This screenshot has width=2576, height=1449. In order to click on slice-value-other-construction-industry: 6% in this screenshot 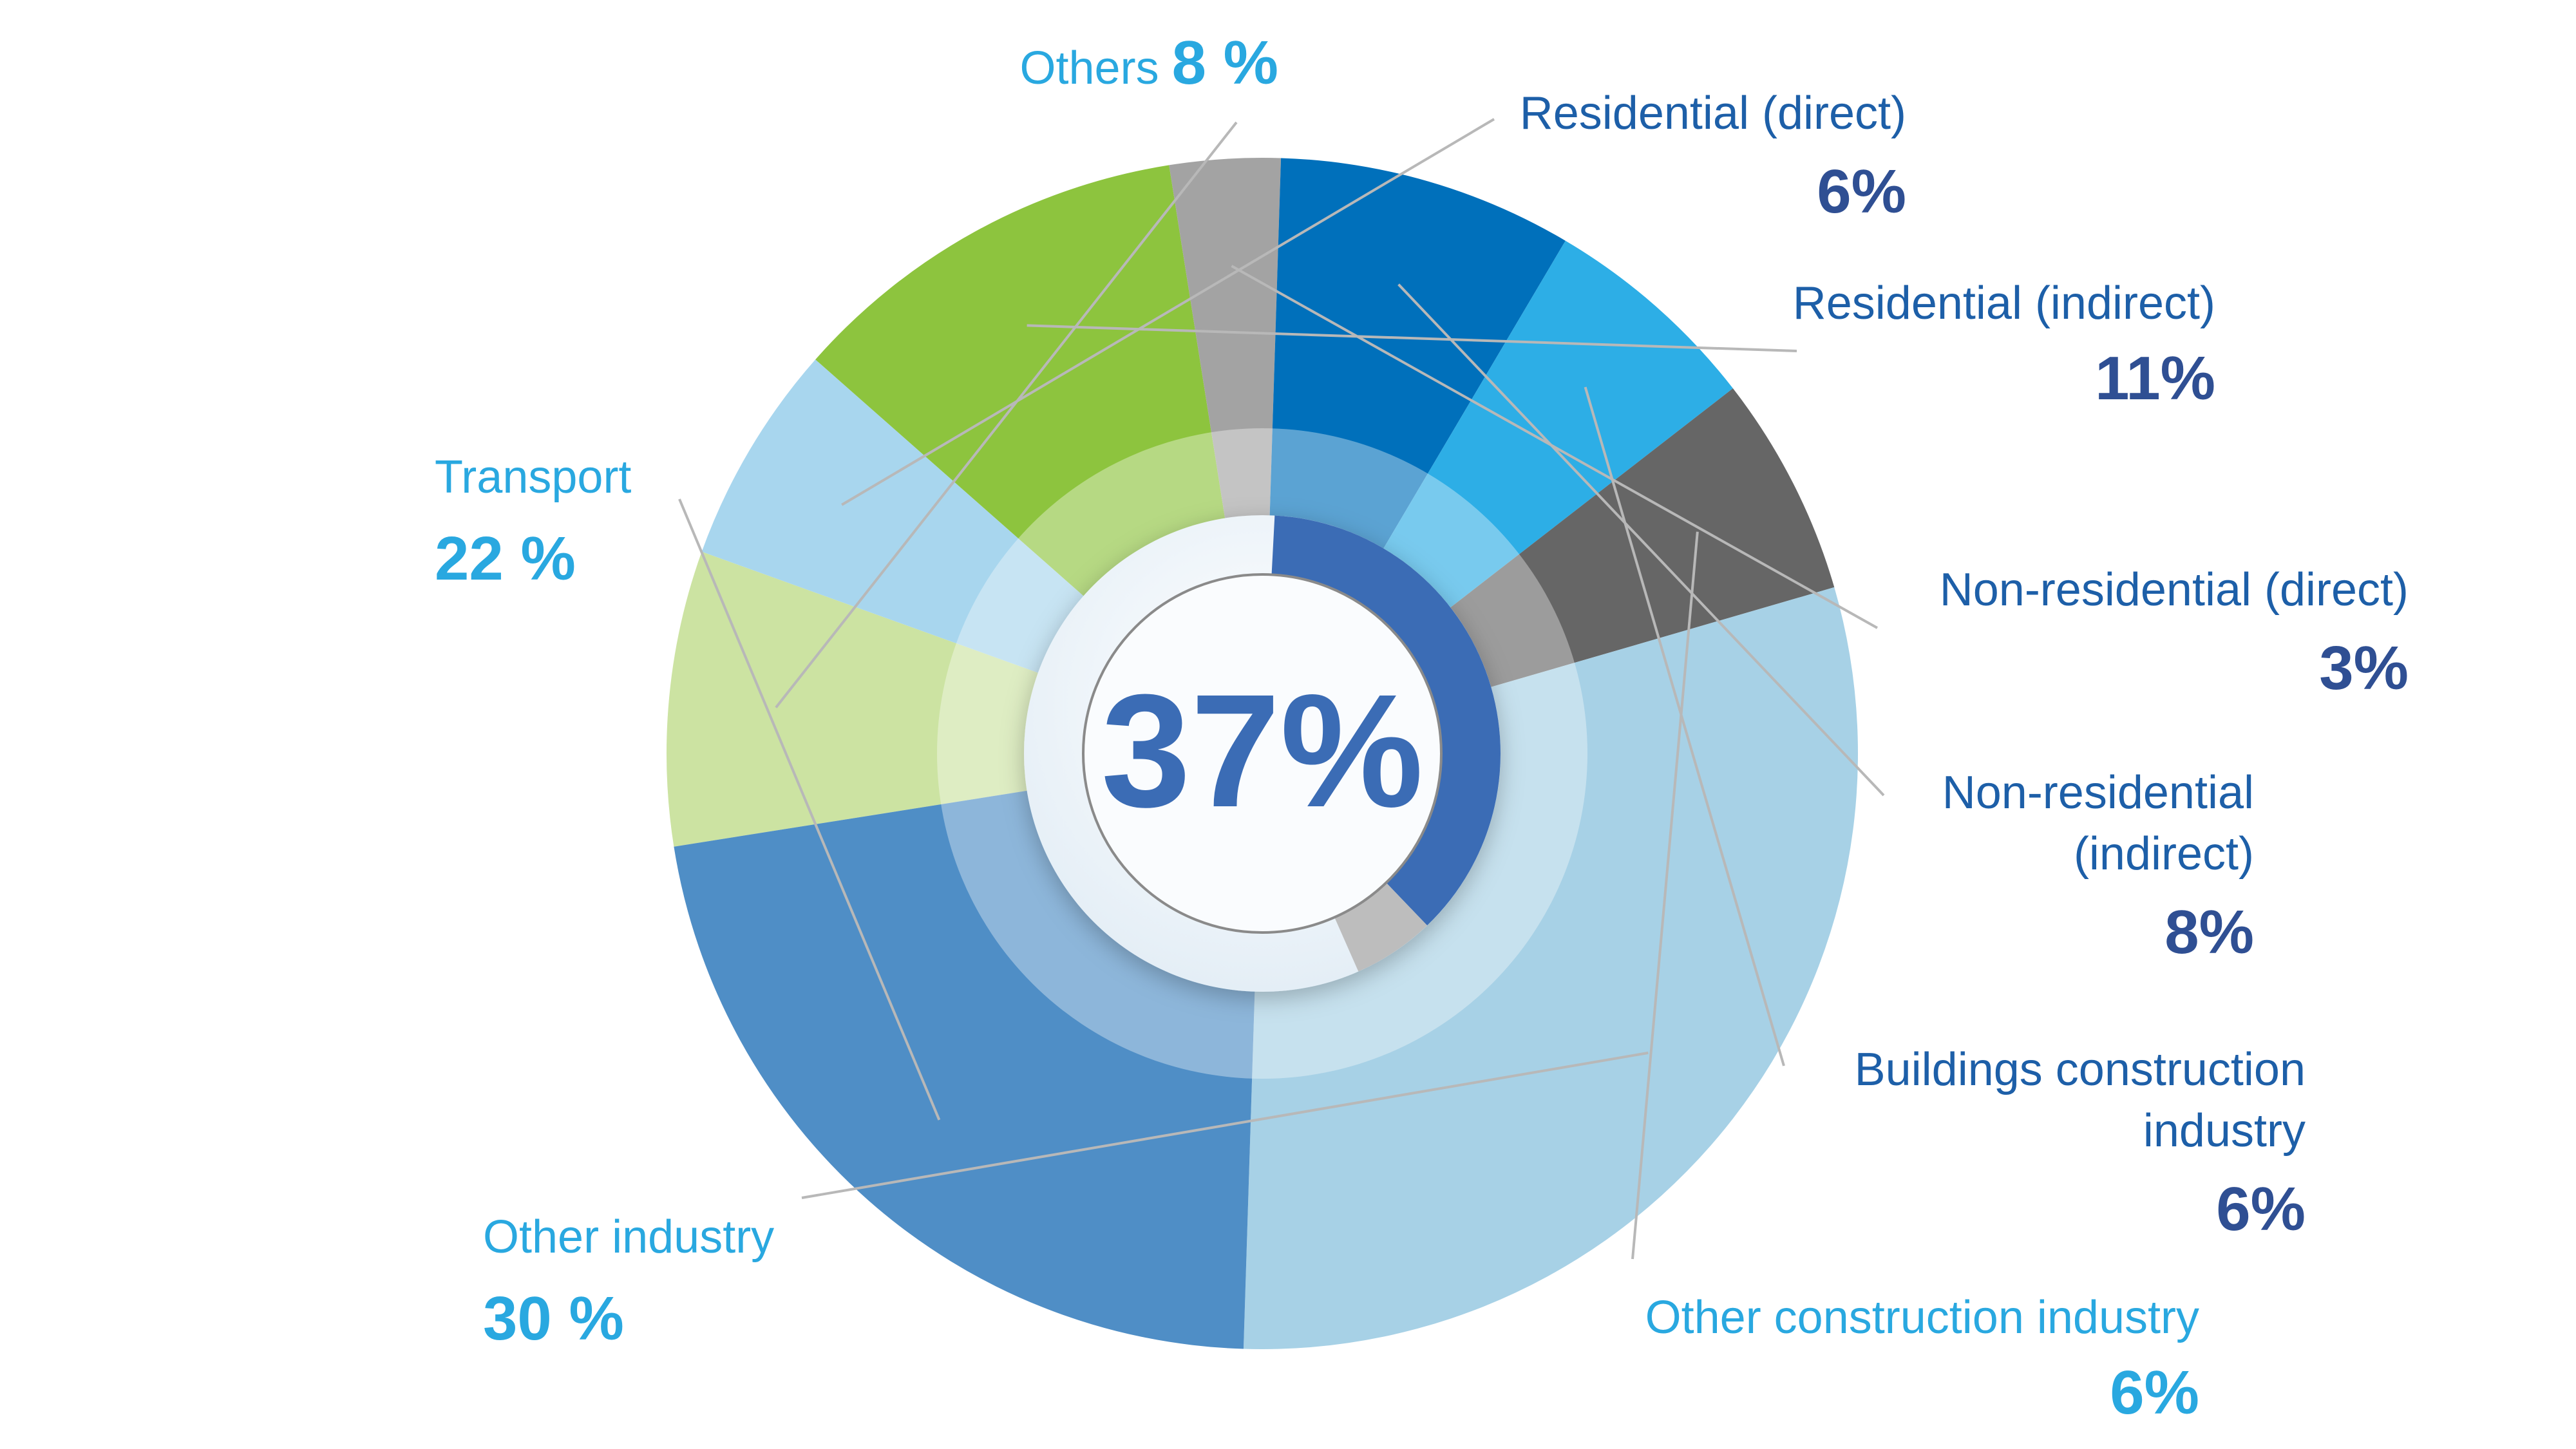, I will do `click(2154, 1393)`.